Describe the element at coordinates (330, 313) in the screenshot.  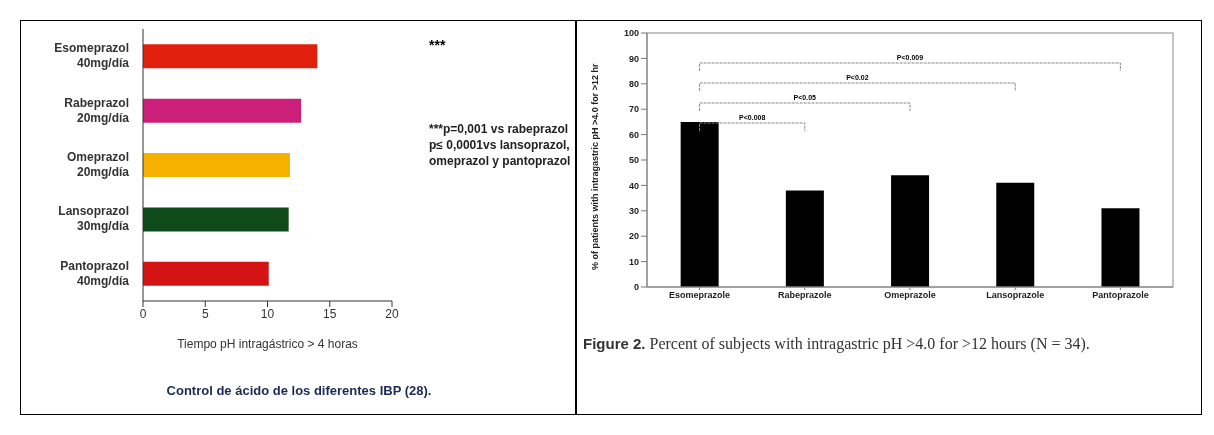
I see `x-tick-label: 15` at that location.